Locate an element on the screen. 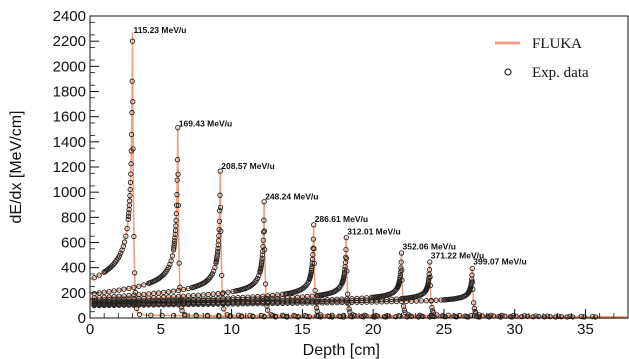 The width and height of the screenshot is (629, 359). y-tick-label: 1600 is located at coordinates (69, 117).